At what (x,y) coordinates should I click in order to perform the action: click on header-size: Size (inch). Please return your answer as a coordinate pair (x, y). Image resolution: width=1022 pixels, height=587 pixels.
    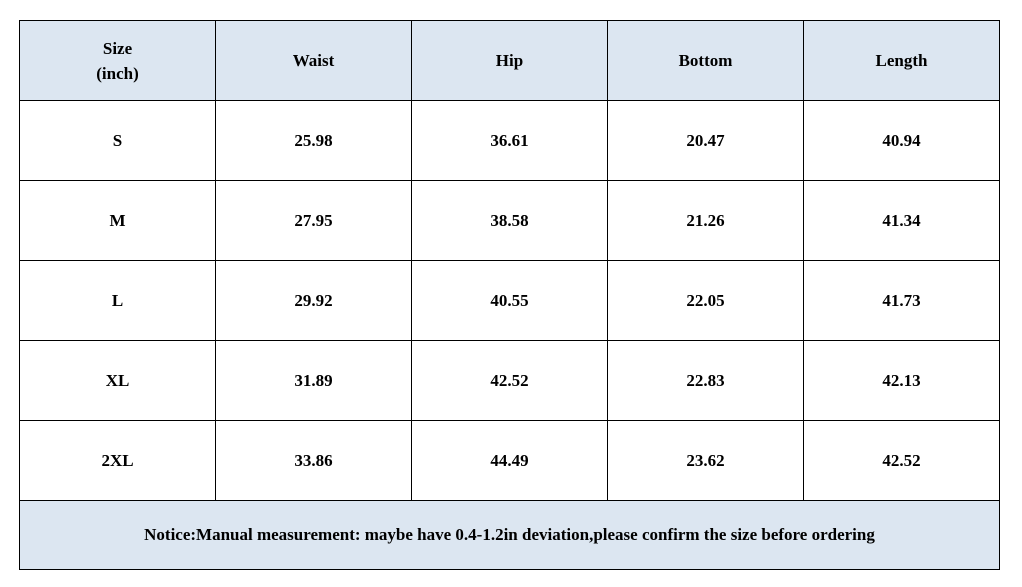
    Looking at the image, I should click on (117, 60).